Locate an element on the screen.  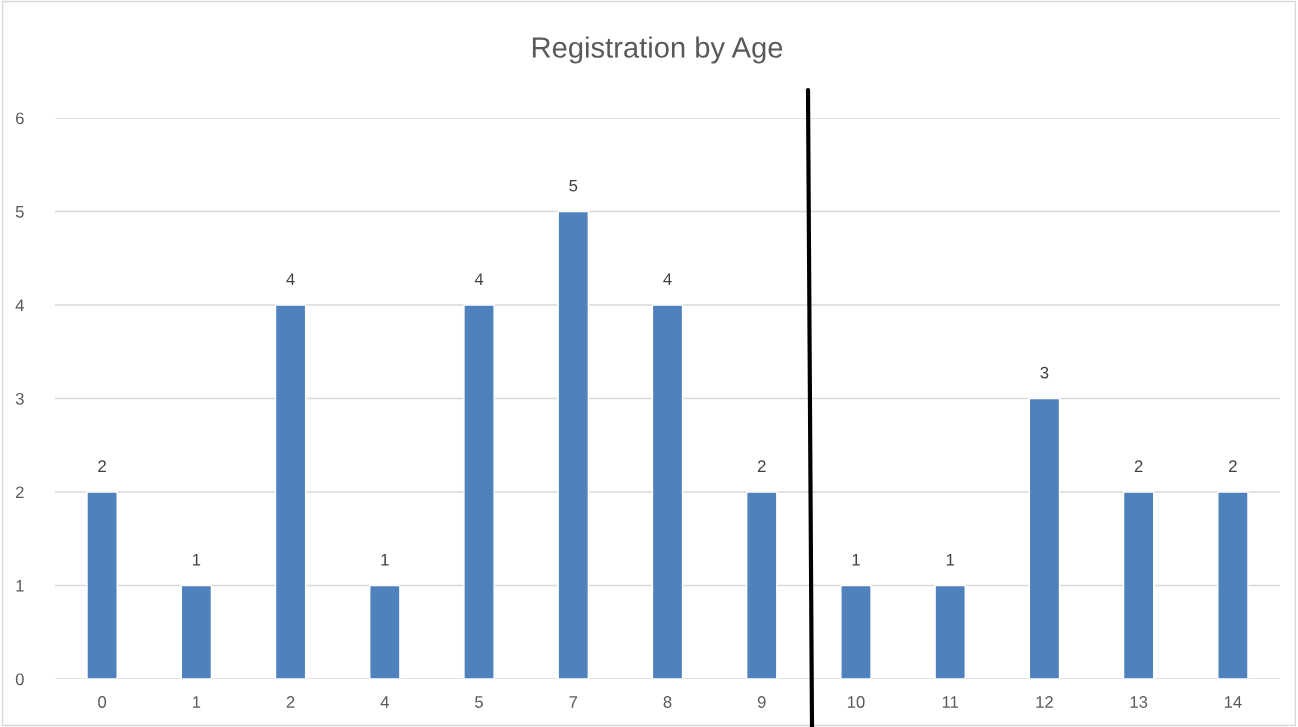
x-tick-label: 14 is located at coordinates (1233, 702).